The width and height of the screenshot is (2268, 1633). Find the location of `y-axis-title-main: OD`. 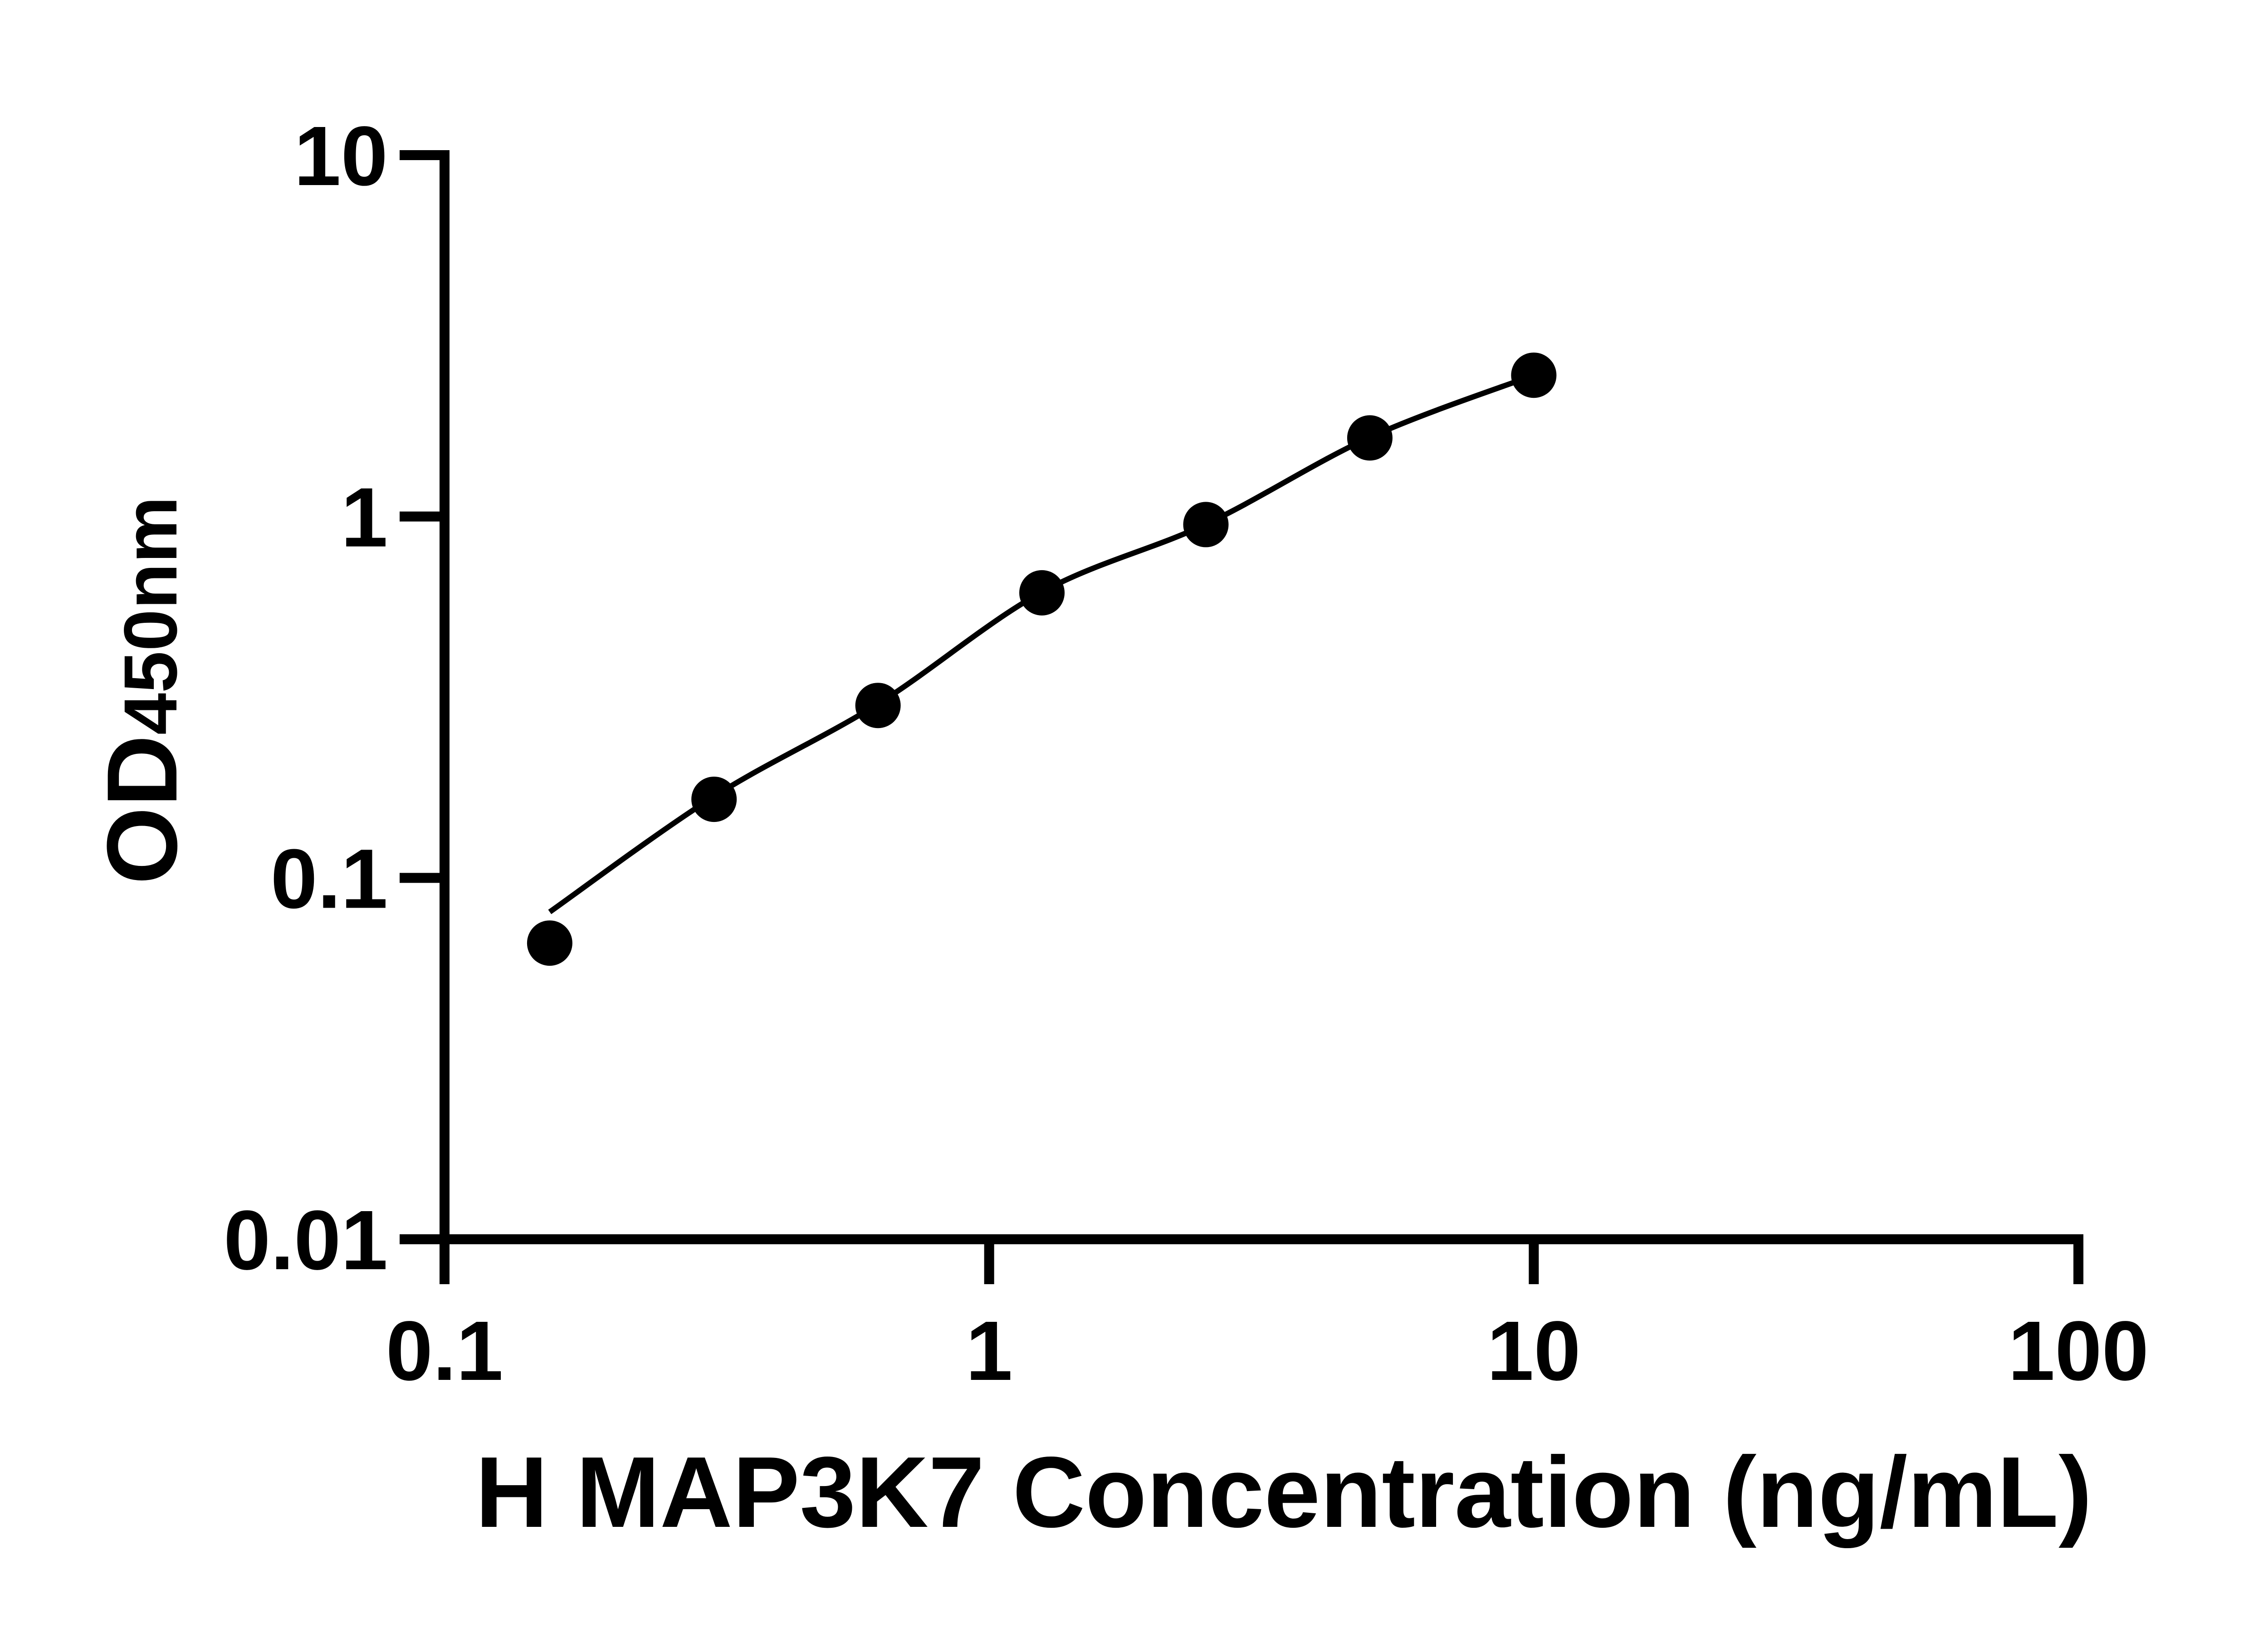

y-axis-title-main: OD is located at coordinates (142, 810).